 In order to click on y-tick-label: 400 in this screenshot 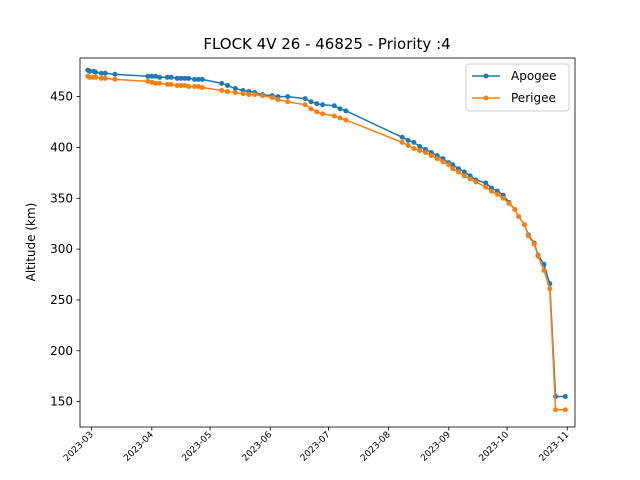, I will do `click(61, 147)`.